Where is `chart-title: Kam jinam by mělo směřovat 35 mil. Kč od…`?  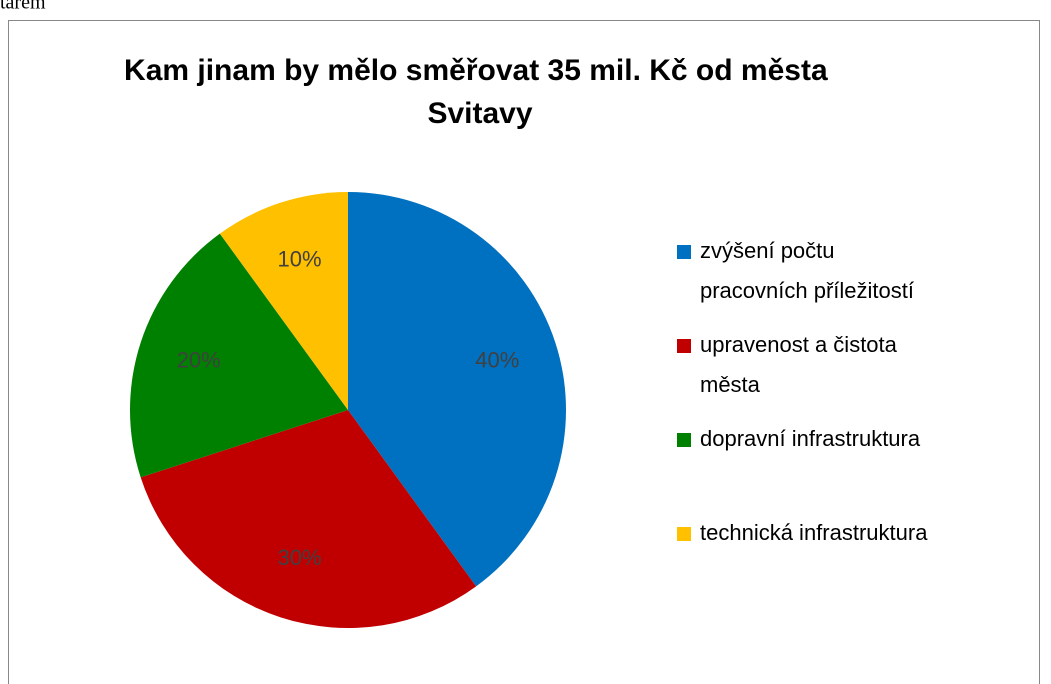 chart-title: Kam jinam by mělo směřovat 35 mil. Kč od… is located at coordinates (480, 92).